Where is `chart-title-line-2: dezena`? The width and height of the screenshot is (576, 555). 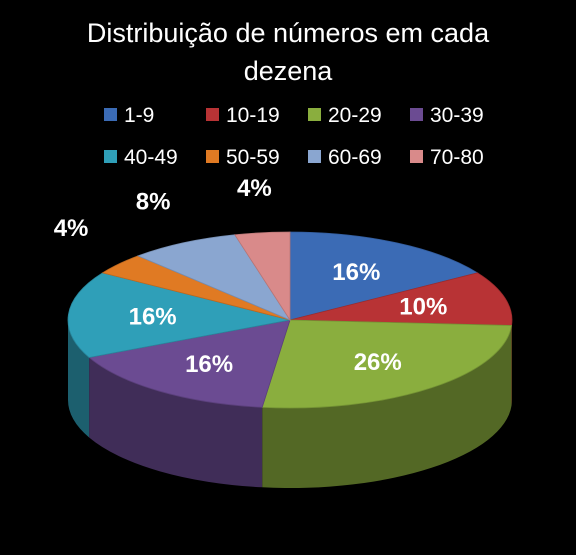 chart-title-line-2: dezena is located at coordinates (289, 71).